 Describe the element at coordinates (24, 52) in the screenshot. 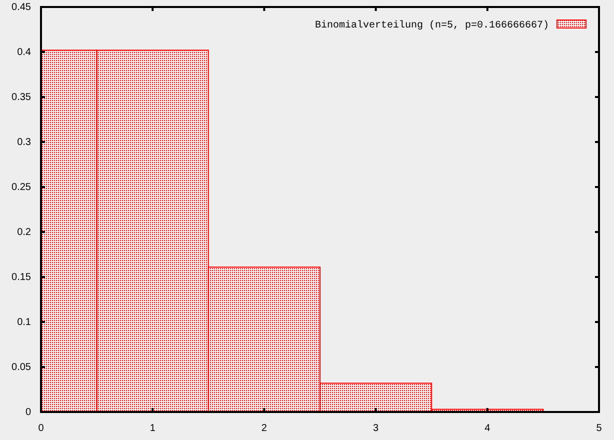

I see `y-tick-label: 0.4` at that location.